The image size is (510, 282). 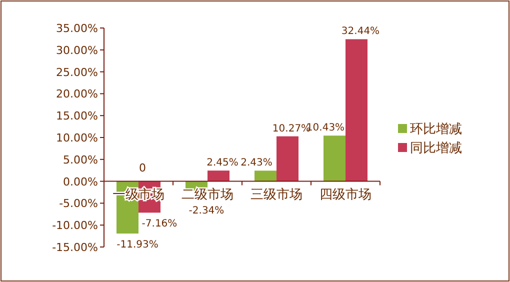 I want to click on y-tick-label: 10.00%, so click(x=77, y=138).